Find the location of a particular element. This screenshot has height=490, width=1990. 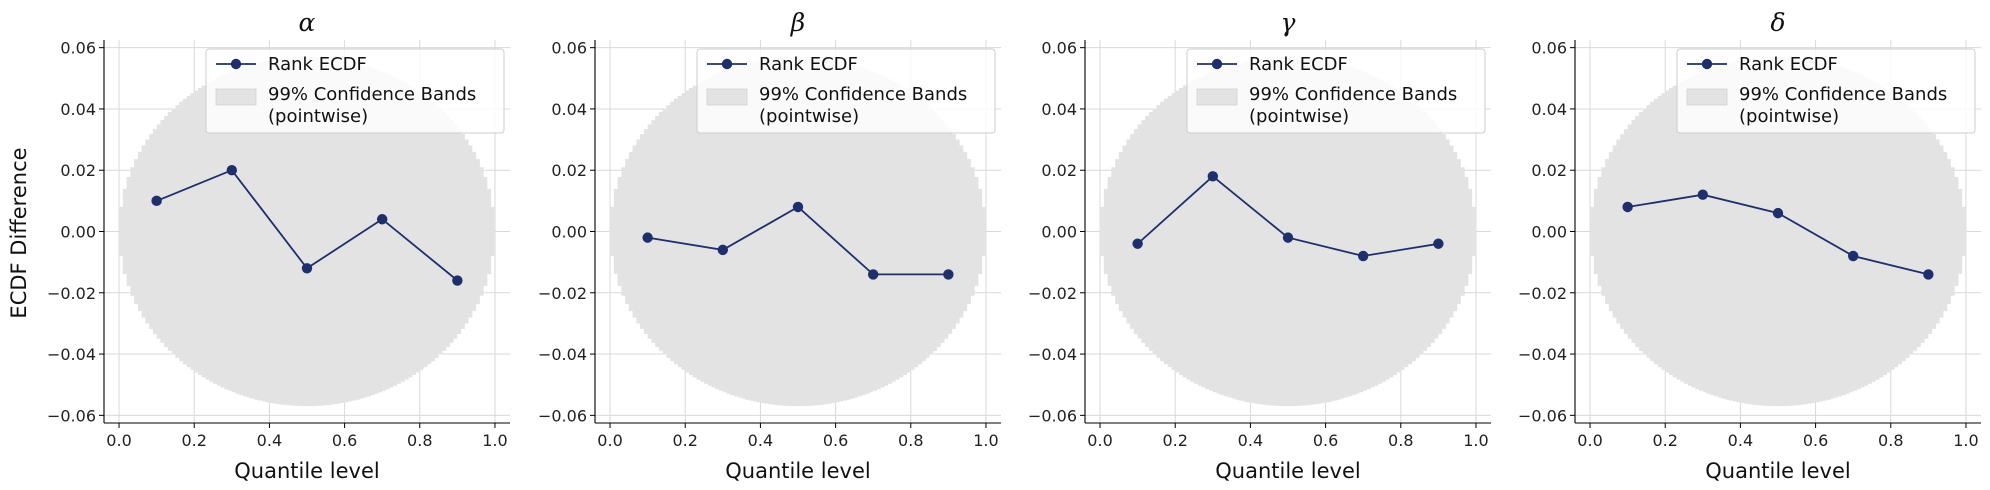

y-axis-label: ECDF Difference is located at coordinates (19, 232).